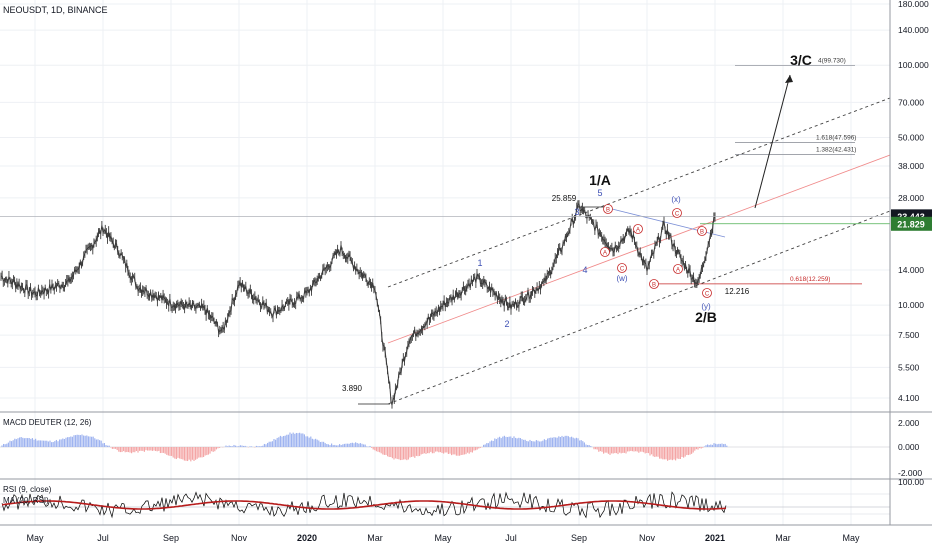  I want to click on wave-label: 3.890, so click(352, 388).